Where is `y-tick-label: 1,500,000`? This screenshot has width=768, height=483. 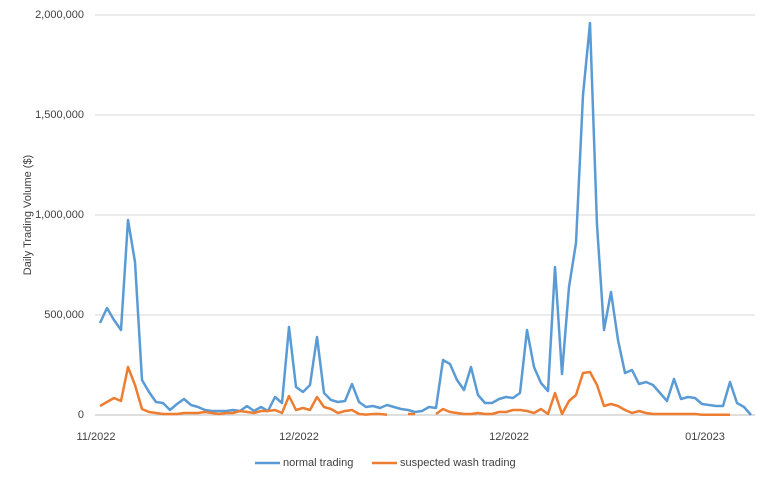 y-tick-label: 1,500,000 is located at coordinates (59, 115).